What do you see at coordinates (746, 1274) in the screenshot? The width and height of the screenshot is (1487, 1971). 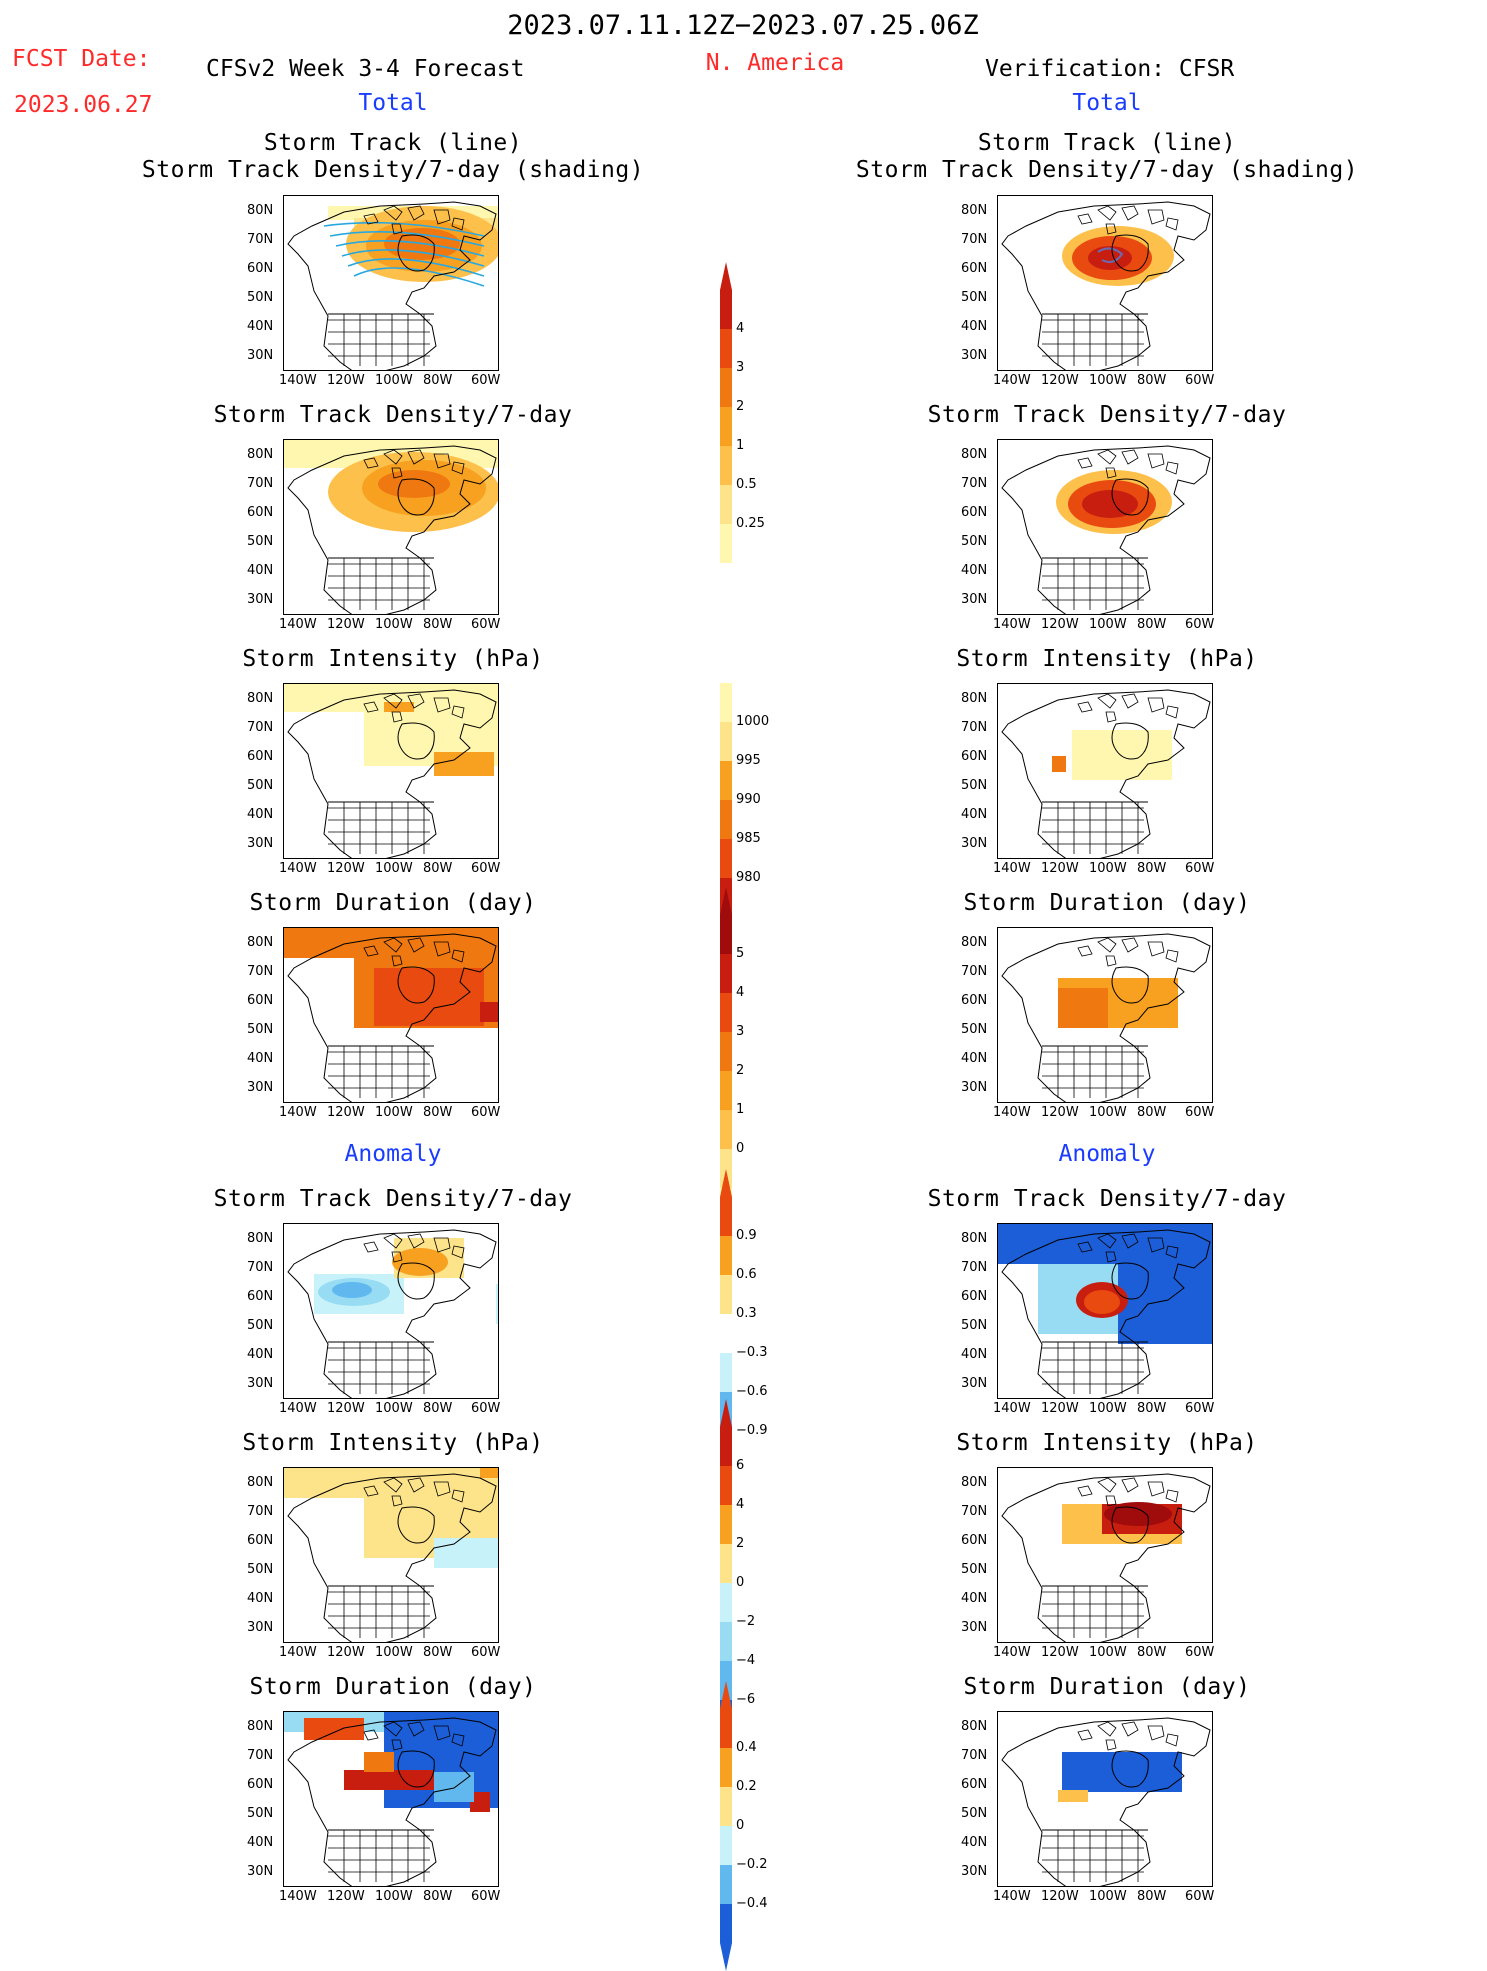 I see `colorbar-tick-label: 0.6` at bounding box center [746, 1274].